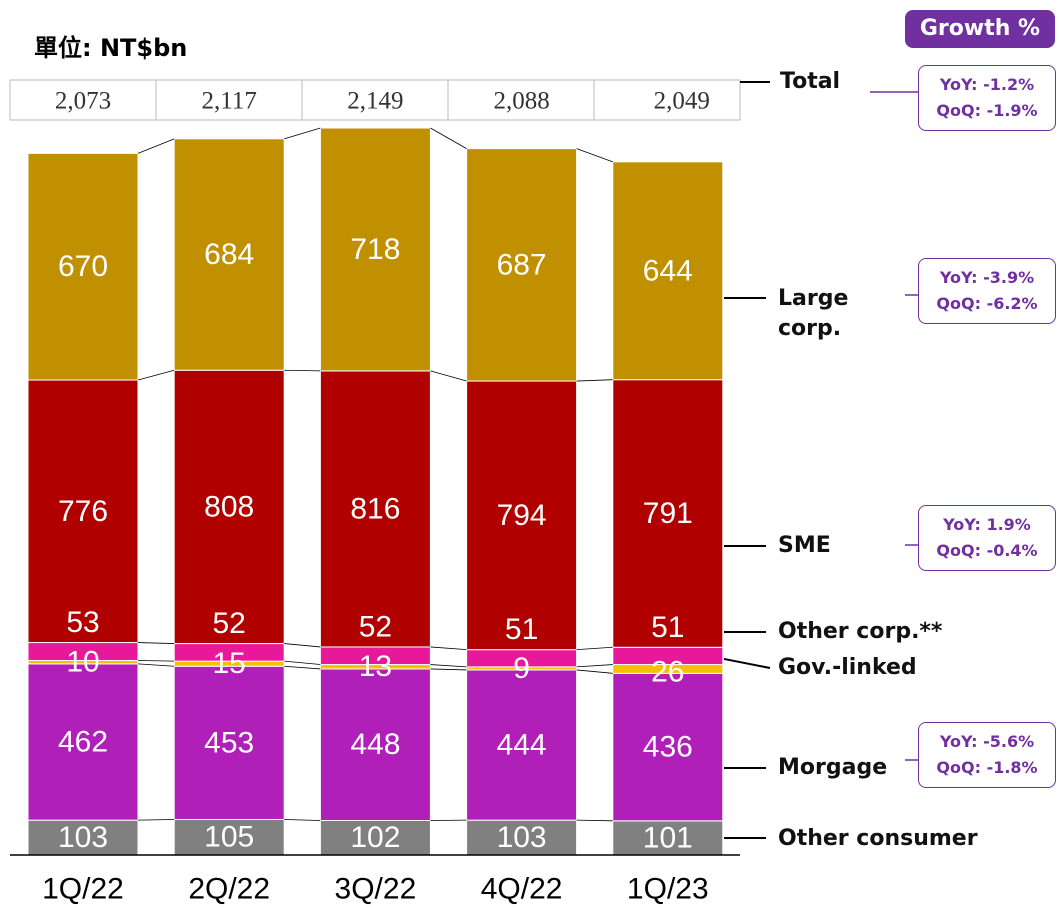  Describe the element at coordinates (980, 29) in the screenshot. I see `growth-title: Growth %` at that location.